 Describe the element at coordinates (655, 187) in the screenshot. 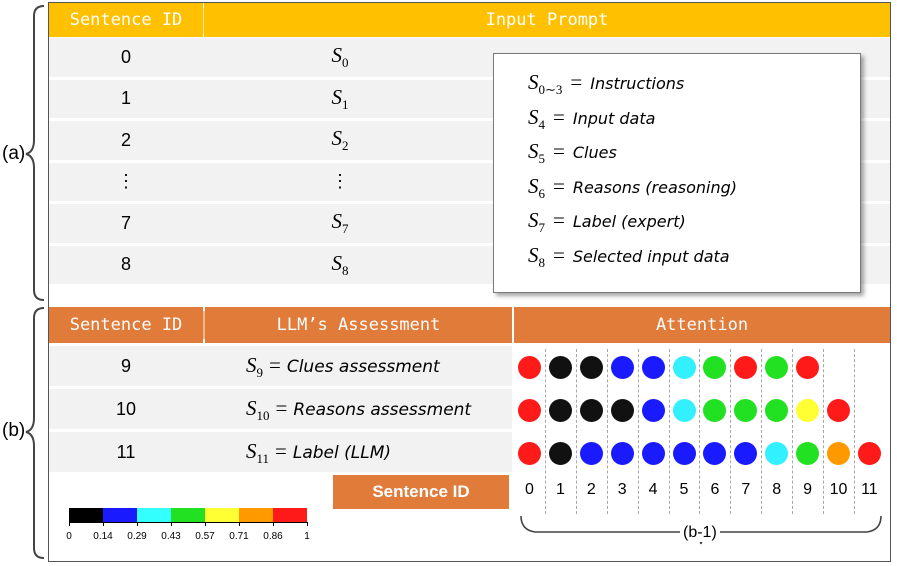

I see `legend-text: Reasons (reasoning)` at that location.